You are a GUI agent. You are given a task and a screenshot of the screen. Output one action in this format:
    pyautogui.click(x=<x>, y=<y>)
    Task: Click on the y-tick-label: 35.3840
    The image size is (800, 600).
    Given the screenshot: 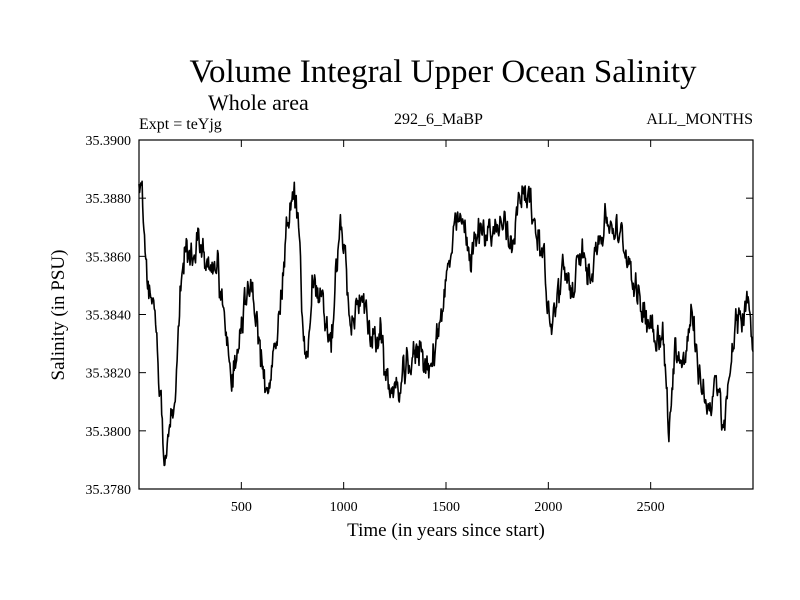 What is the action you would take?
    pyautogui.click(x=109, y=316)
    